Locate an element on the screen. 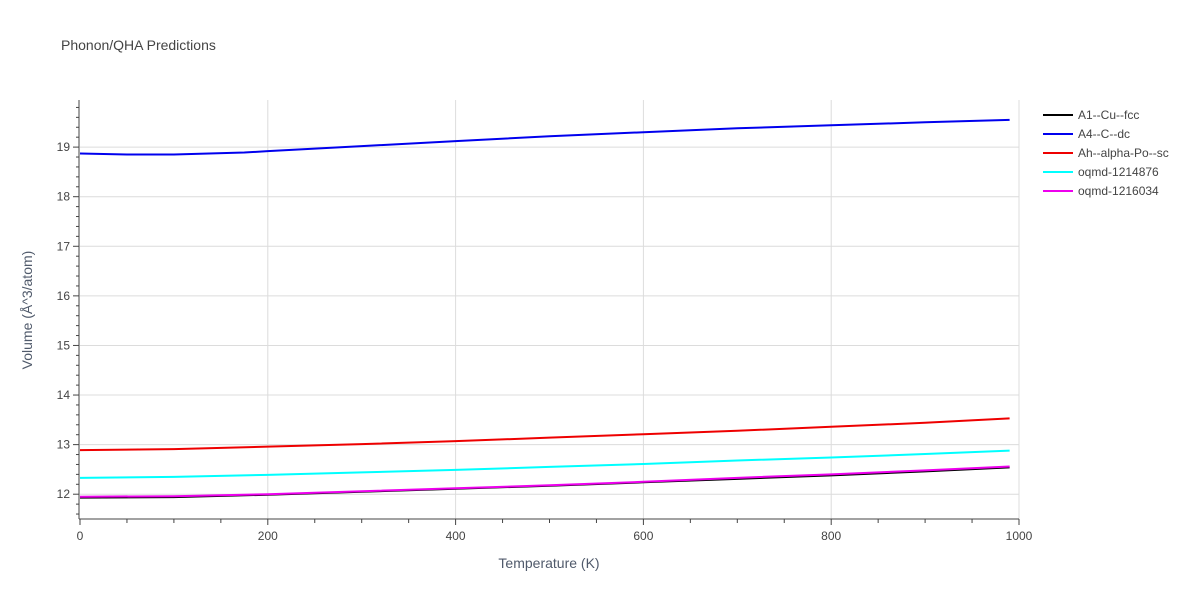 The width and height of the screenshot is (1200, 600). legend-label: A4--C--dc is located at coordinates (1104, 134).